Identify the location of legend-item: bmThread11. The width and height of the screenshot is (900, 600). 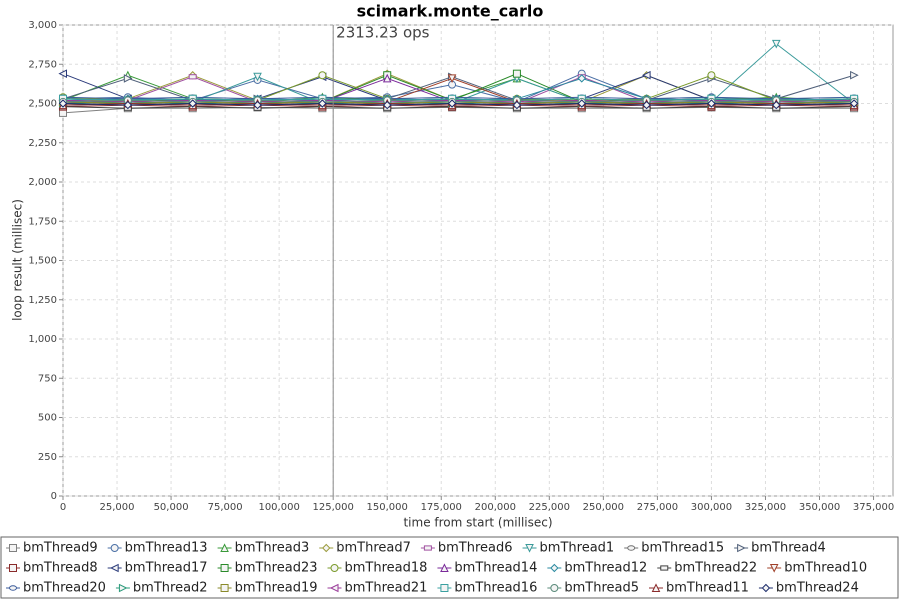
(699, 588).